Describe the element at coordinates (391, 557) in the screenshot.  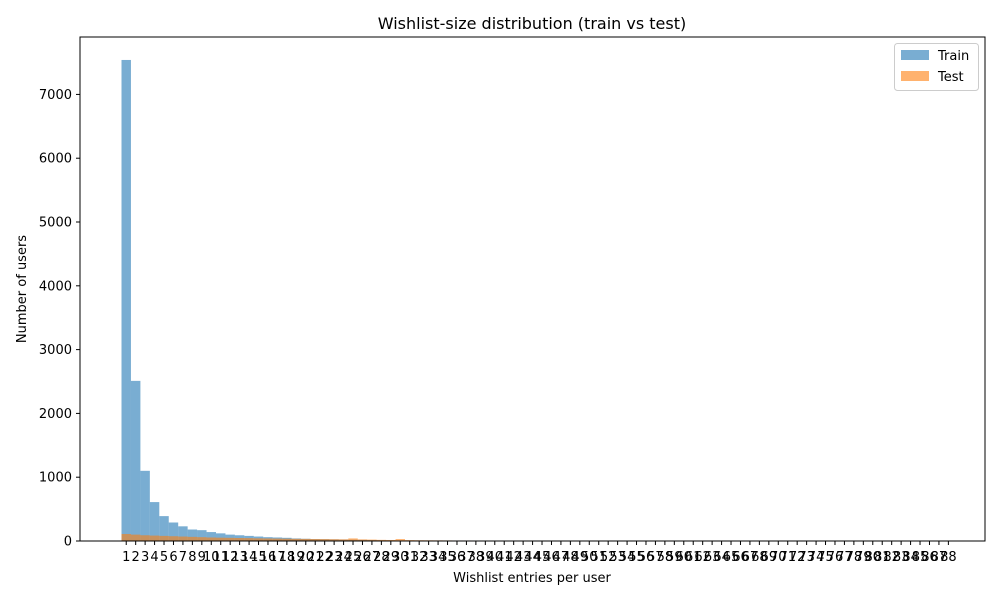
I see `x-tick-label: 29` at that location.